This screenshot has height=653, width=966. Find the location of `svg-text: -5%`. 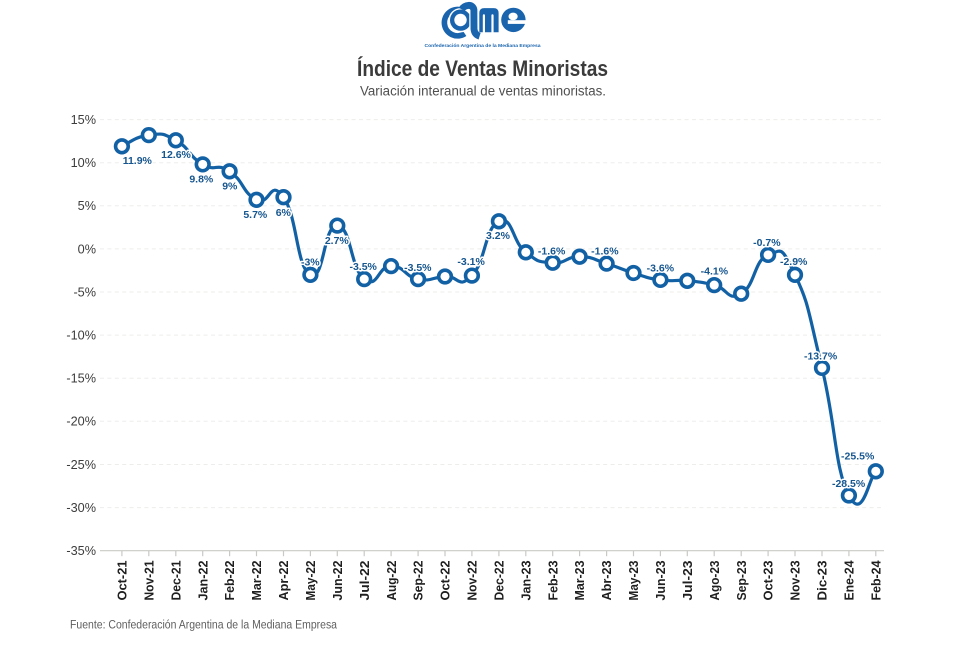

svg-text: -5% is located at coordinates (84, 292).